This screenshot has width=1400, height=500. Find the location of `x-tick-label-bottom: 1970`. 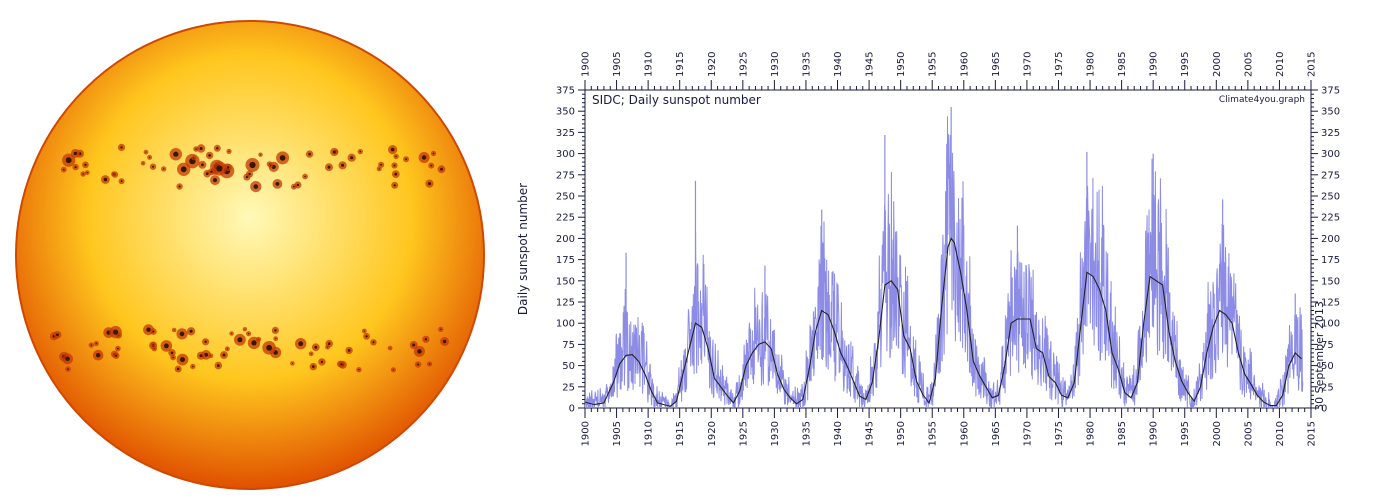

x-tick-label-bottom: 1970 is located at coordinates (1027, 433).